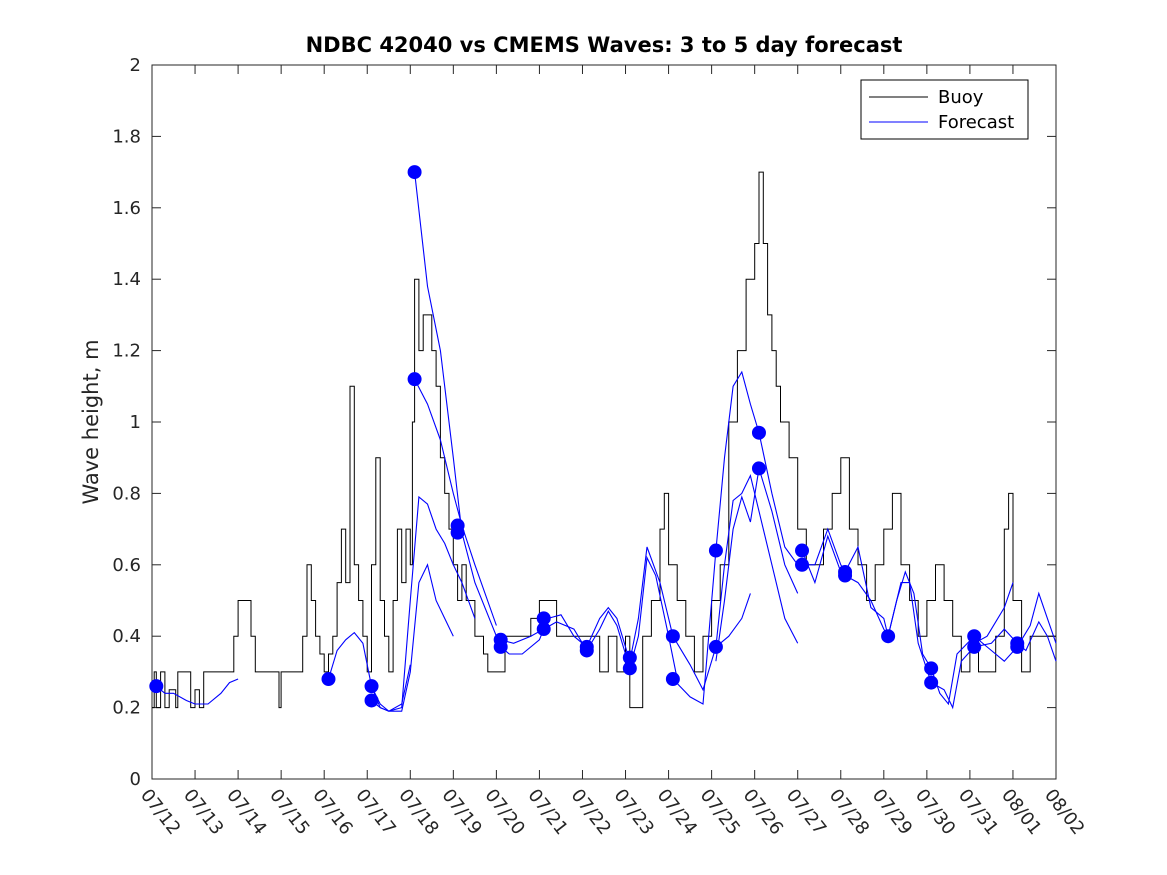 Image resolution: width=1167 pixels, height=875 pixels. I want to click on y-tick-label: 0.6, so click(126, 565).